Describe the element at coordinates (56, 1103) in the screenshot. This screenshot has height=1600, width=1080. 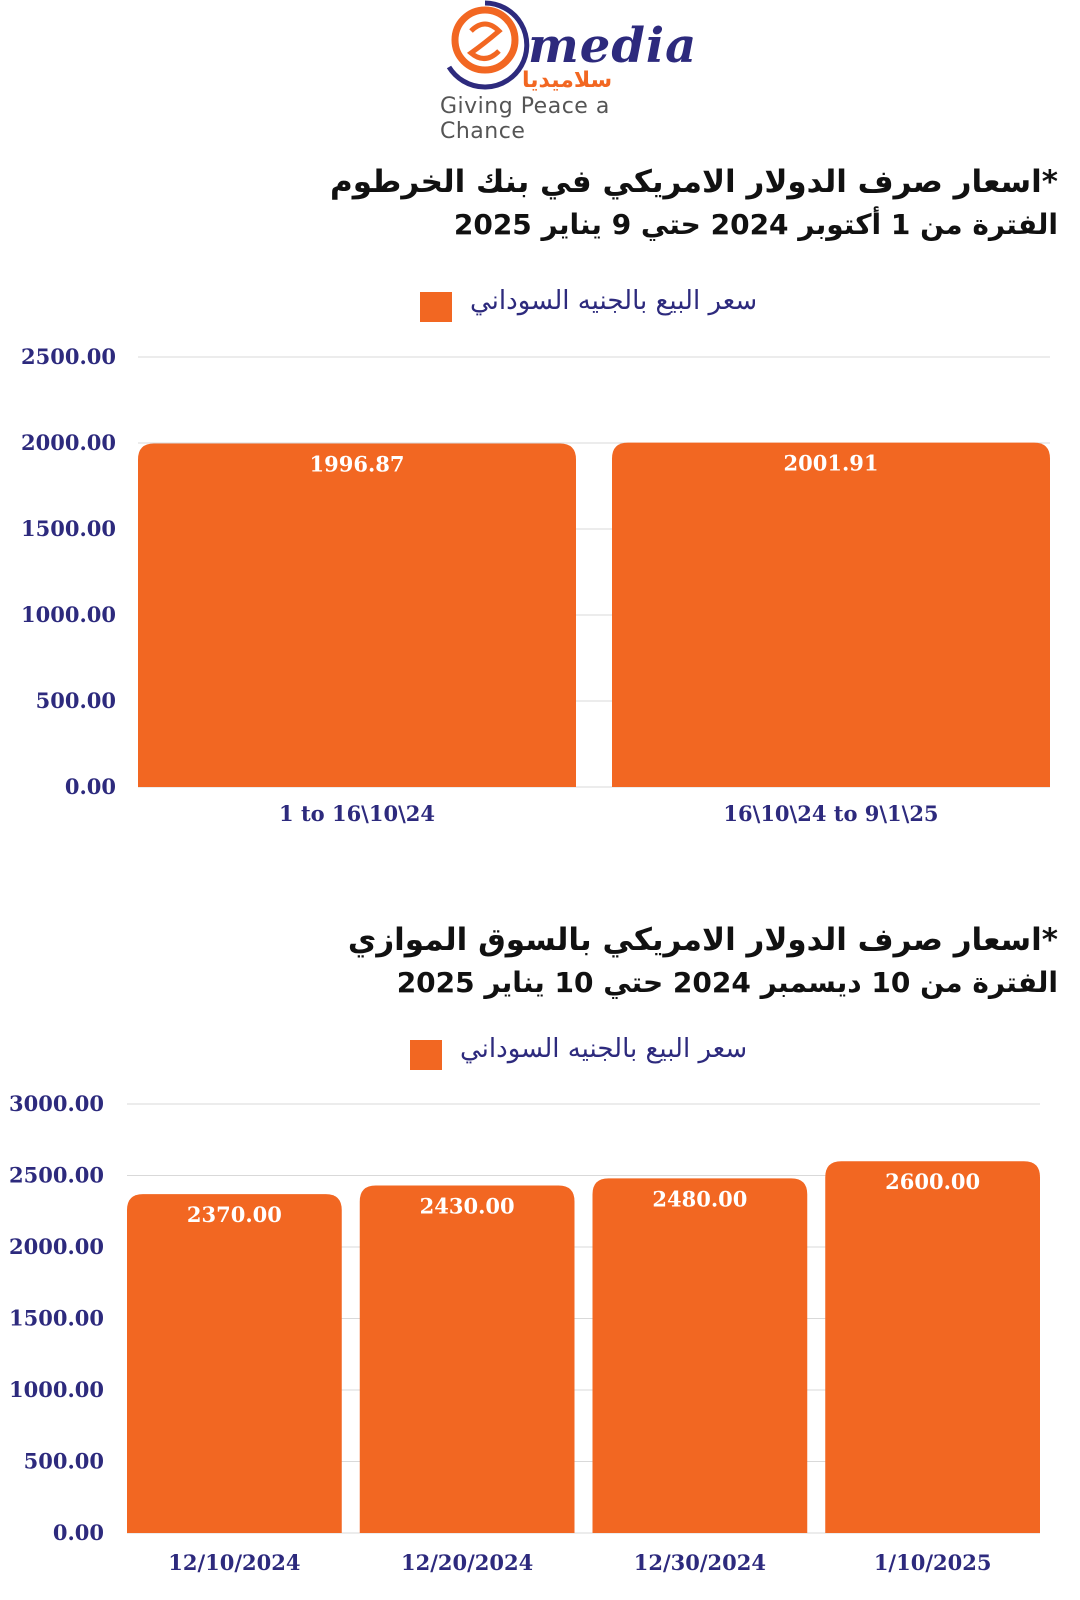
I see `y-tick-label: 3000.00` at that location.